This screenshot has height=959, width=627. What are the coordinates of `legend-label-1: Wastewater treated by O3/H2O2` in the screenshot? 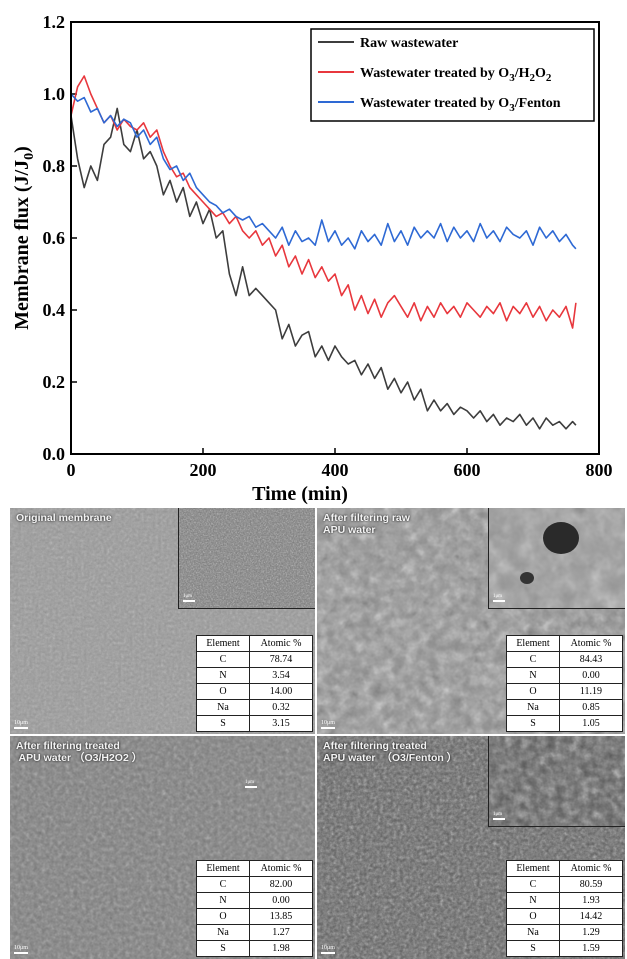 It's located at (456, 75).